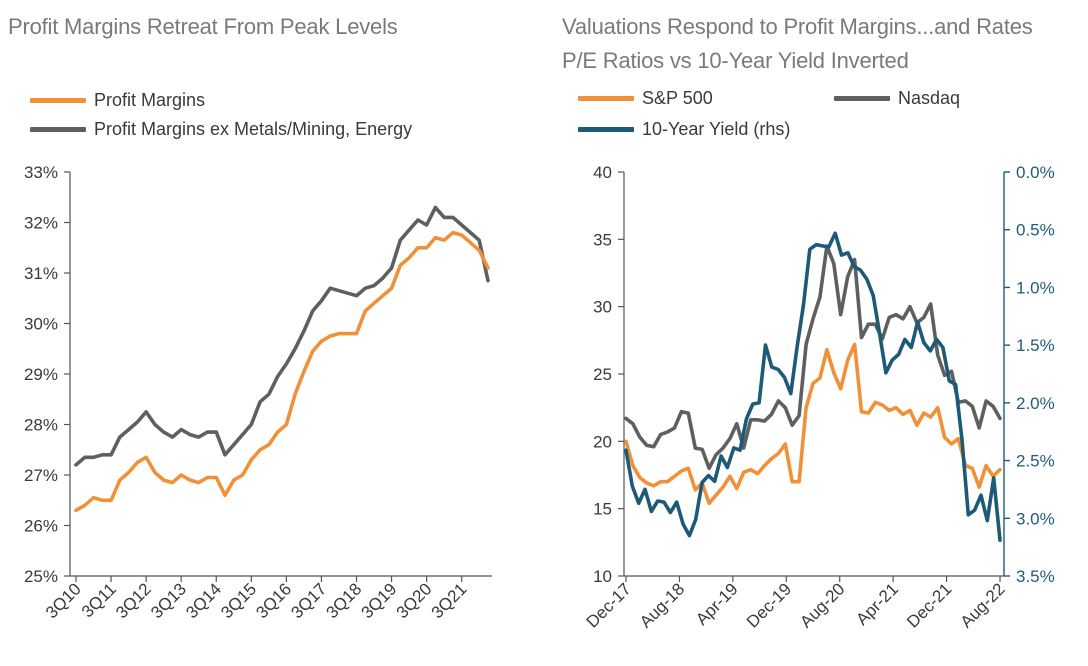 This screenshot has width=1088, height=666. Describe the element at coordinates (677, 98) in the screenshot. I see `legend-label: S&P 500` at that location.